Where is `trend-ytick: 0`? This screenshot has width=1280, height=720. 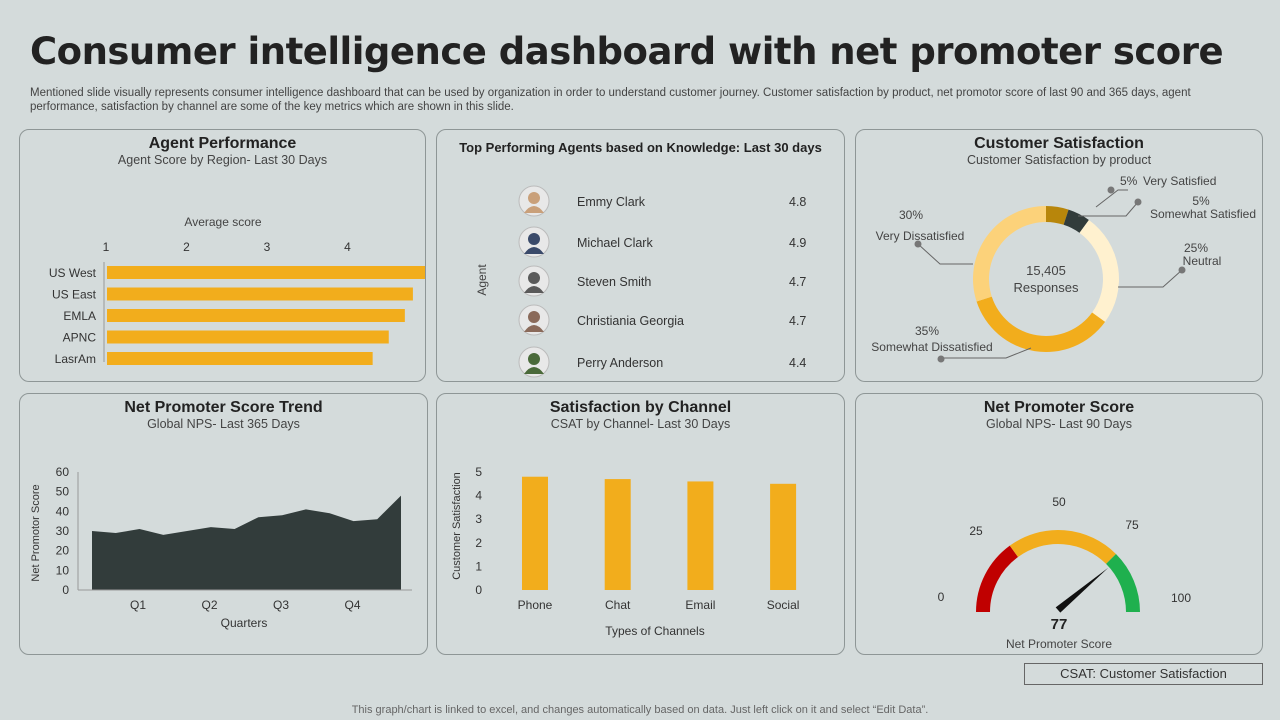 trend-ytick: 0 is located at coordinates (65, 590).